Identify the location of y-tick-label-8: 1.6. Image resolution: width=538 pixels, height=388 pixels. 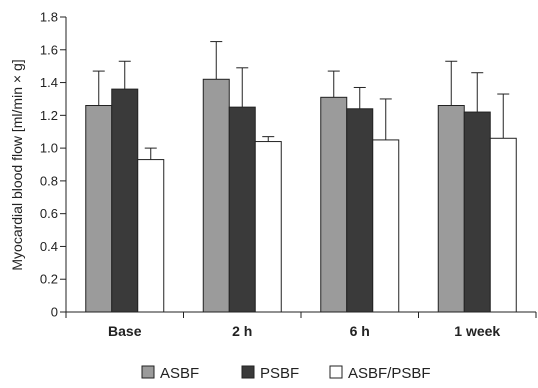
(49, 49).